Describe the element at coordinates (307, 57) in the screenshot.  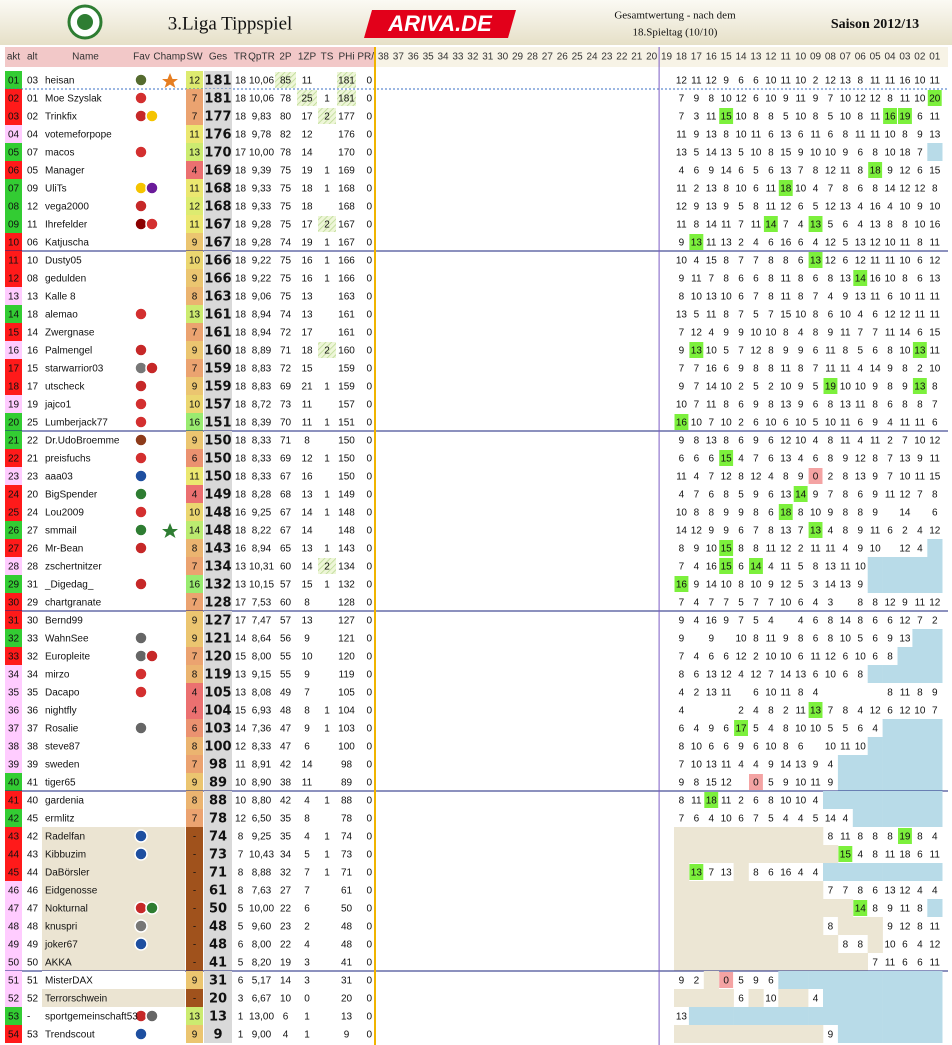
I see `column-header: 1ZP` at that location.